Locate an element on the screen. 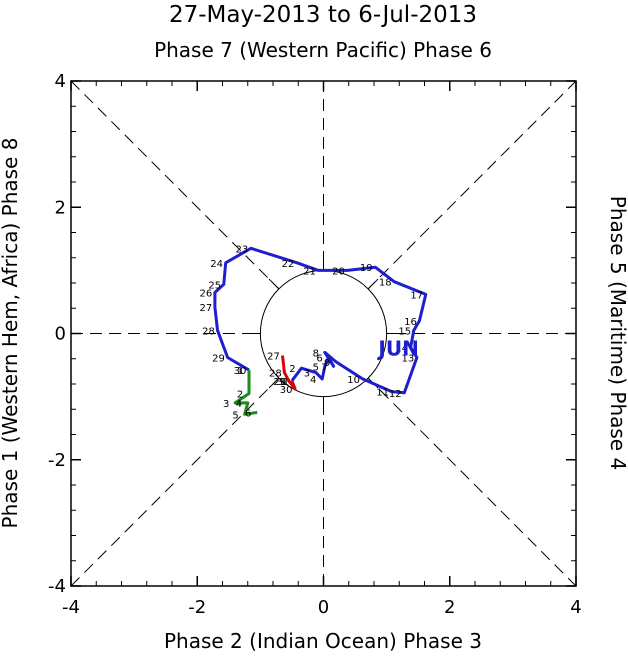 This screenshot has height=656, width=628. day-label: 22 is located at coordinates (288, 264).